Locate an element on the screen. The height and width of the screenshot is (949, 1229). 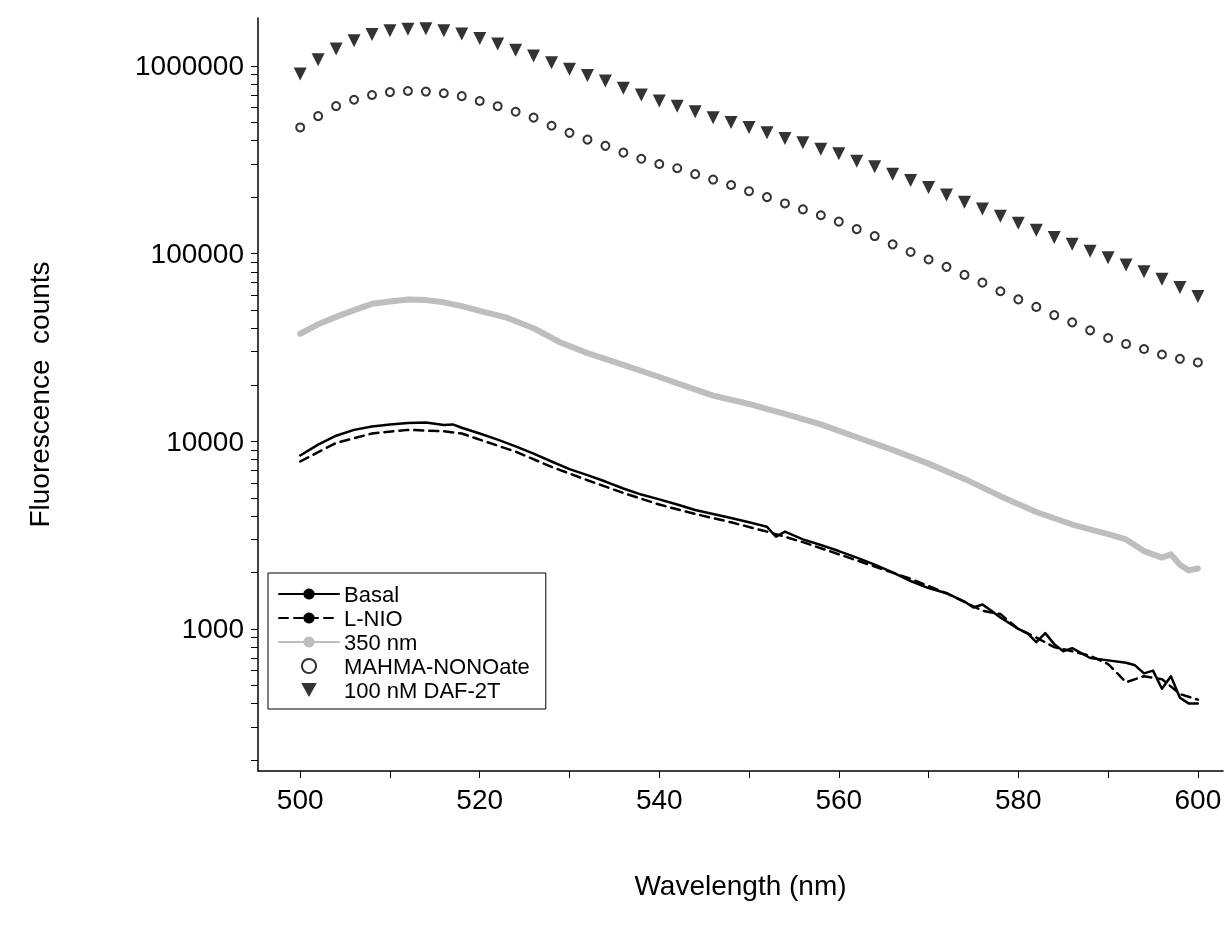
x-tick-label: 580 is located at coordinates (1018, 799).